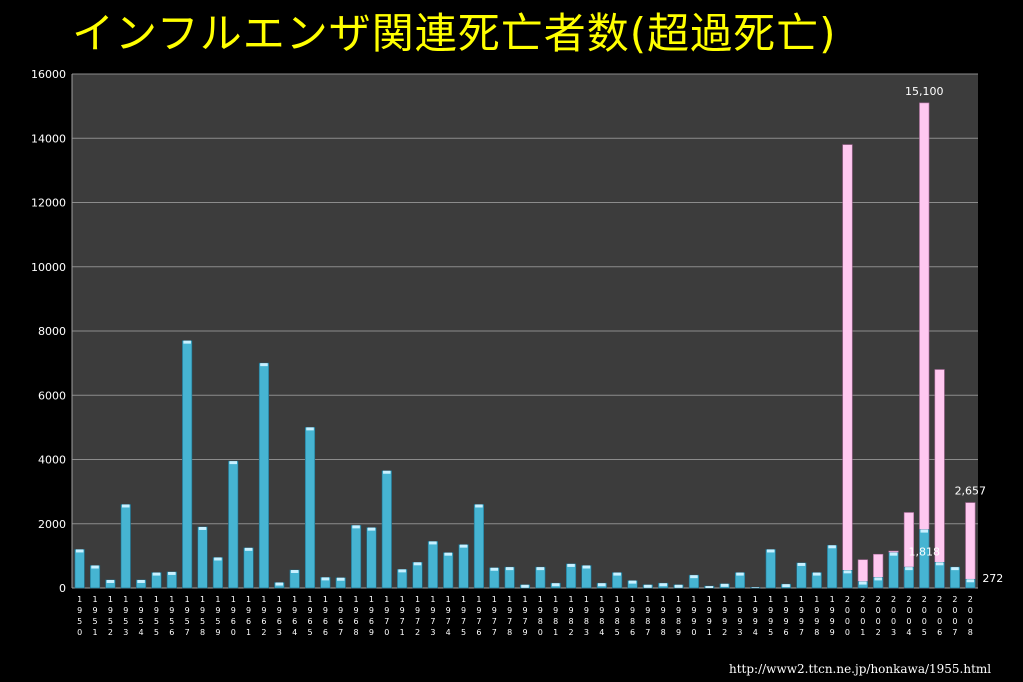 Image resolution: width=1023 pixels, height=682 pixels. What do you see at coordinates (992, 578) in the screenshot?
I see `data-label: 272` at bounding box center [992, 578].